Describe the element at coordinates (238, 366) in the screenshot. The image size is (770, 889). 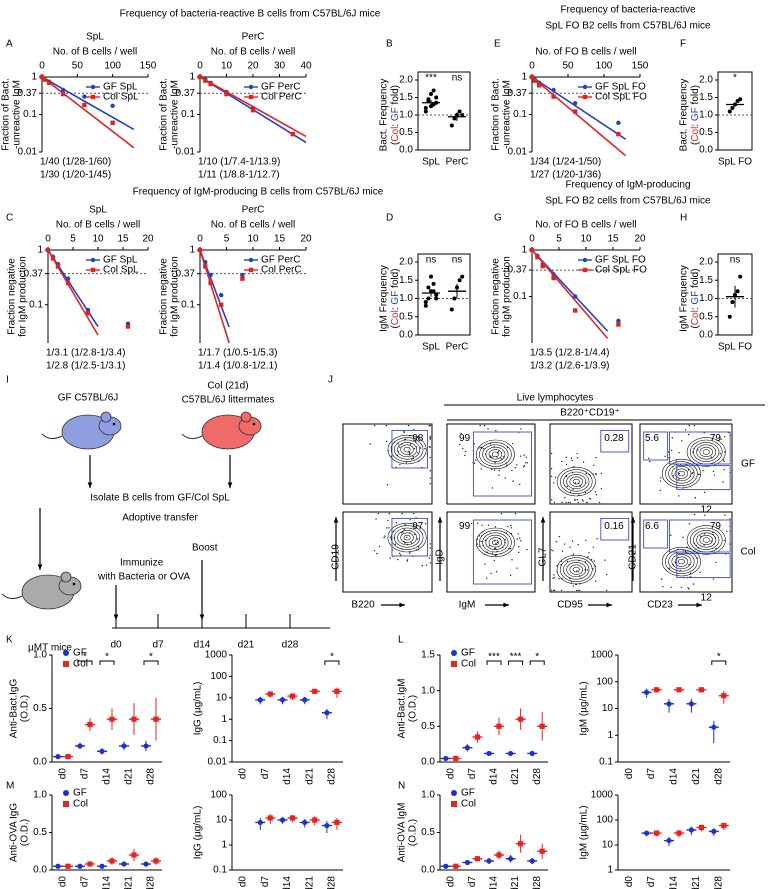
I see `frequency-annotation: 1/1.4 (1/0.8-1/2.1)` at that location.